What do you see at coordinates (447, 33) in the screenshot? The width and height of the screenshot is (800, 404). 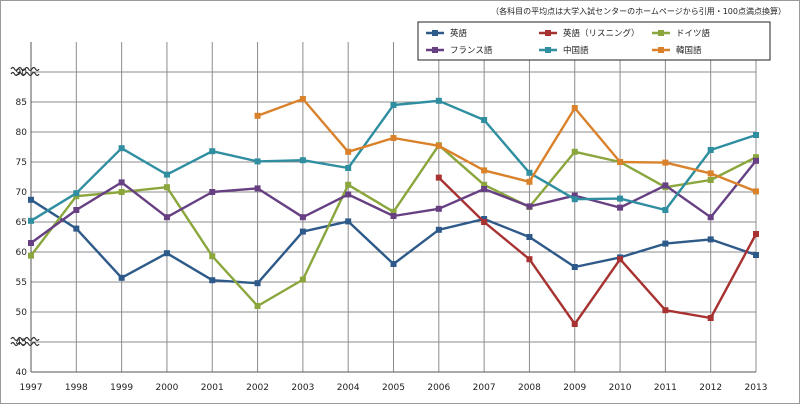 I see `legend-entry: 英語` at bounding box center [447, 33].